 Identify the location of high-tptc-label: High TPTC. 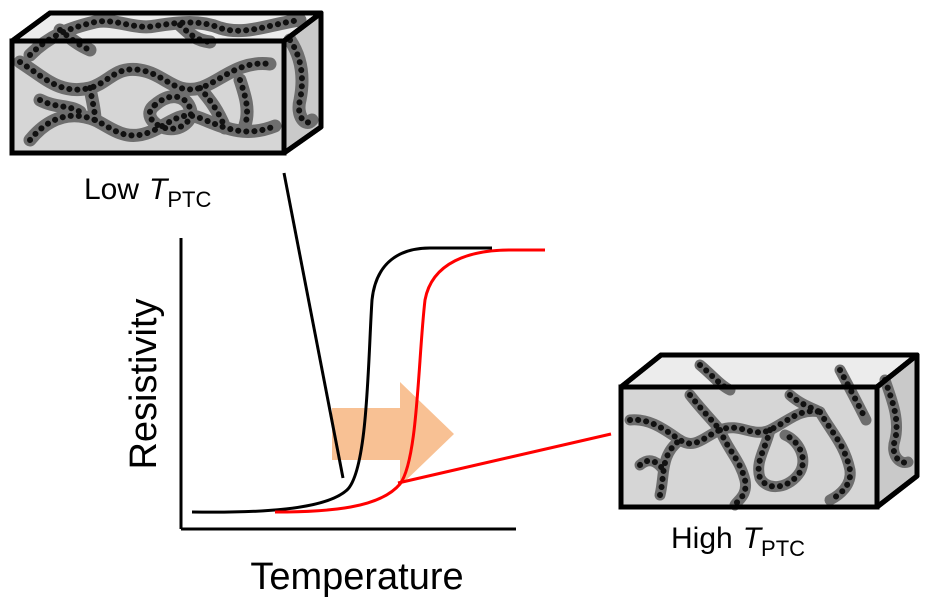
(738, 541).